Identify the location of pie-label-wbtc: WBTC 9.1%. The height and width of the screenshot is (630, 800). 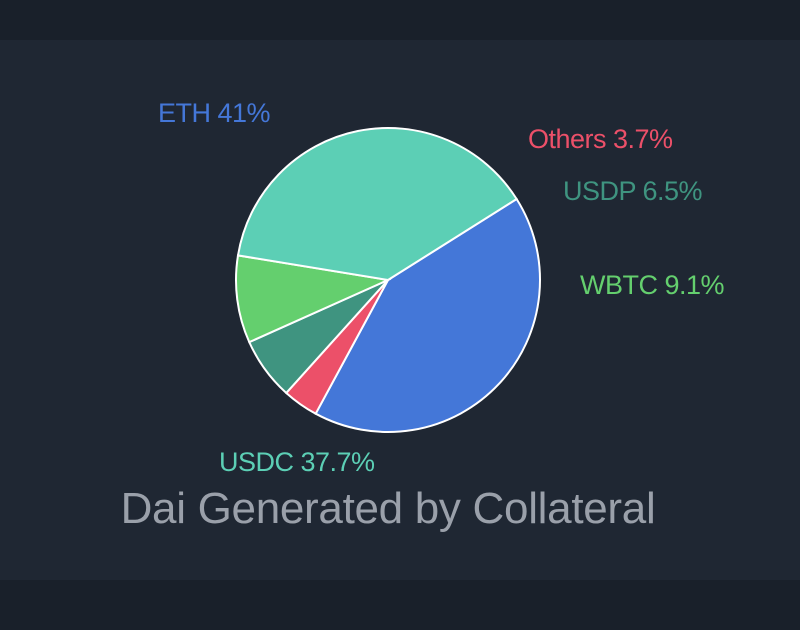
(652, 285).